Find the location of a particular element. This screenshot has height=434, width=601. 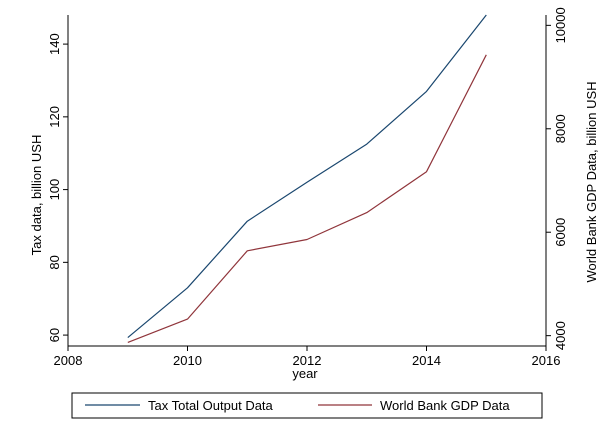

x-tick-label: 2016 is located at coordinates (546, 360).